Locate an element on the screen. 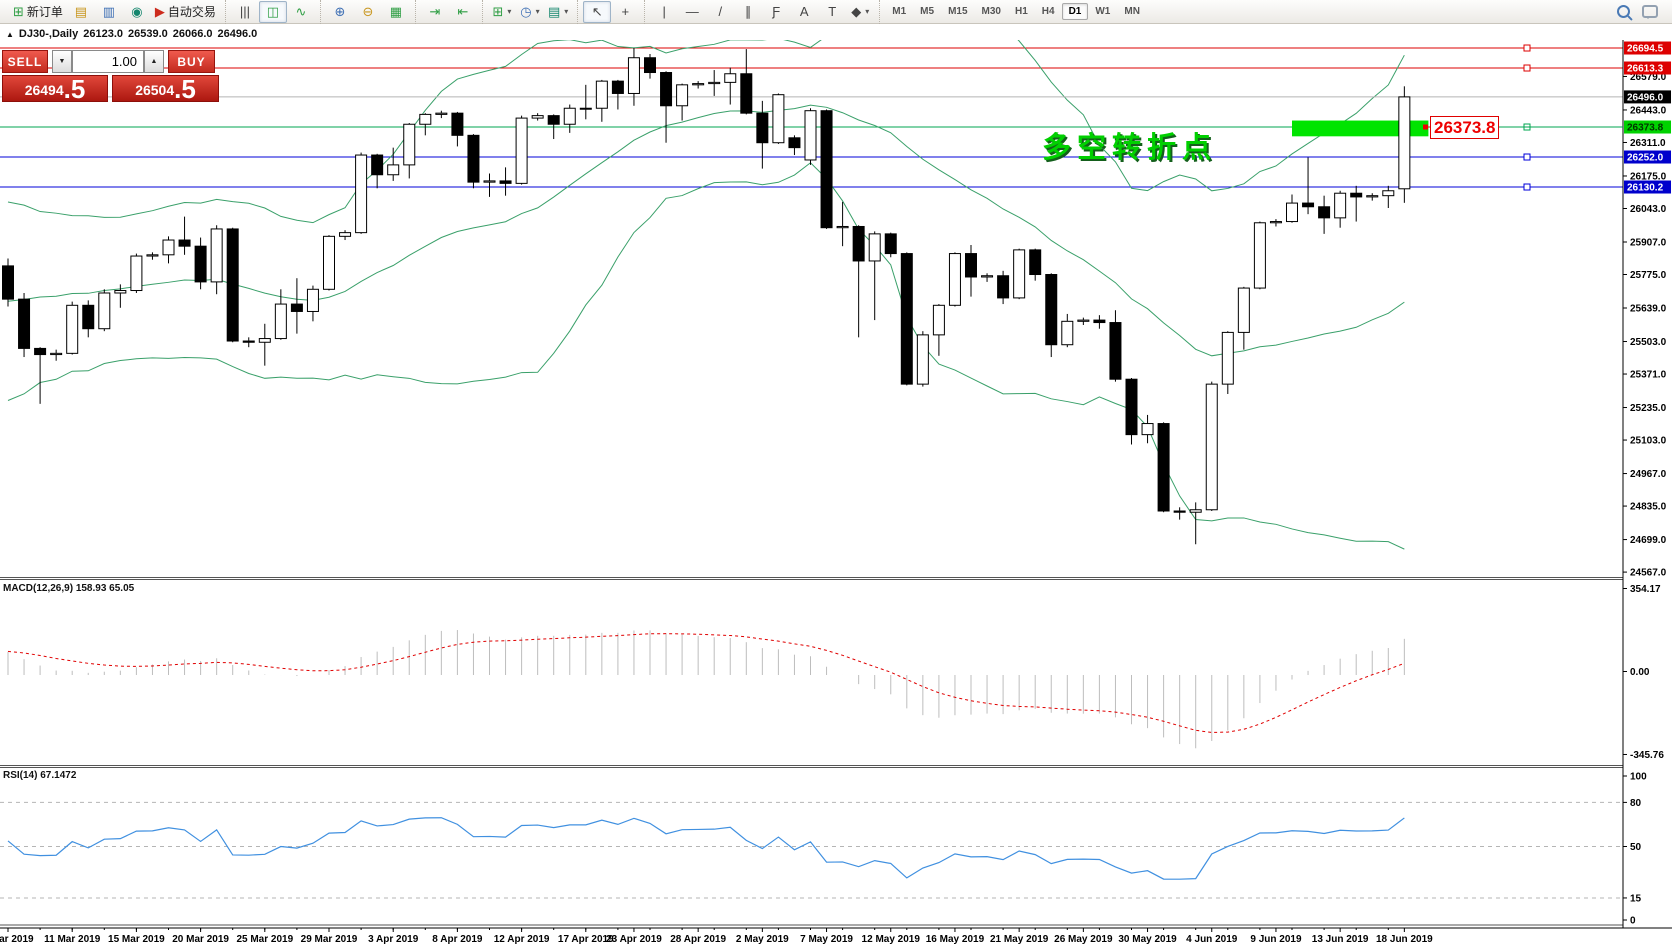  tab-timeframe-M1: M1 is located at coordinates (899, 11).